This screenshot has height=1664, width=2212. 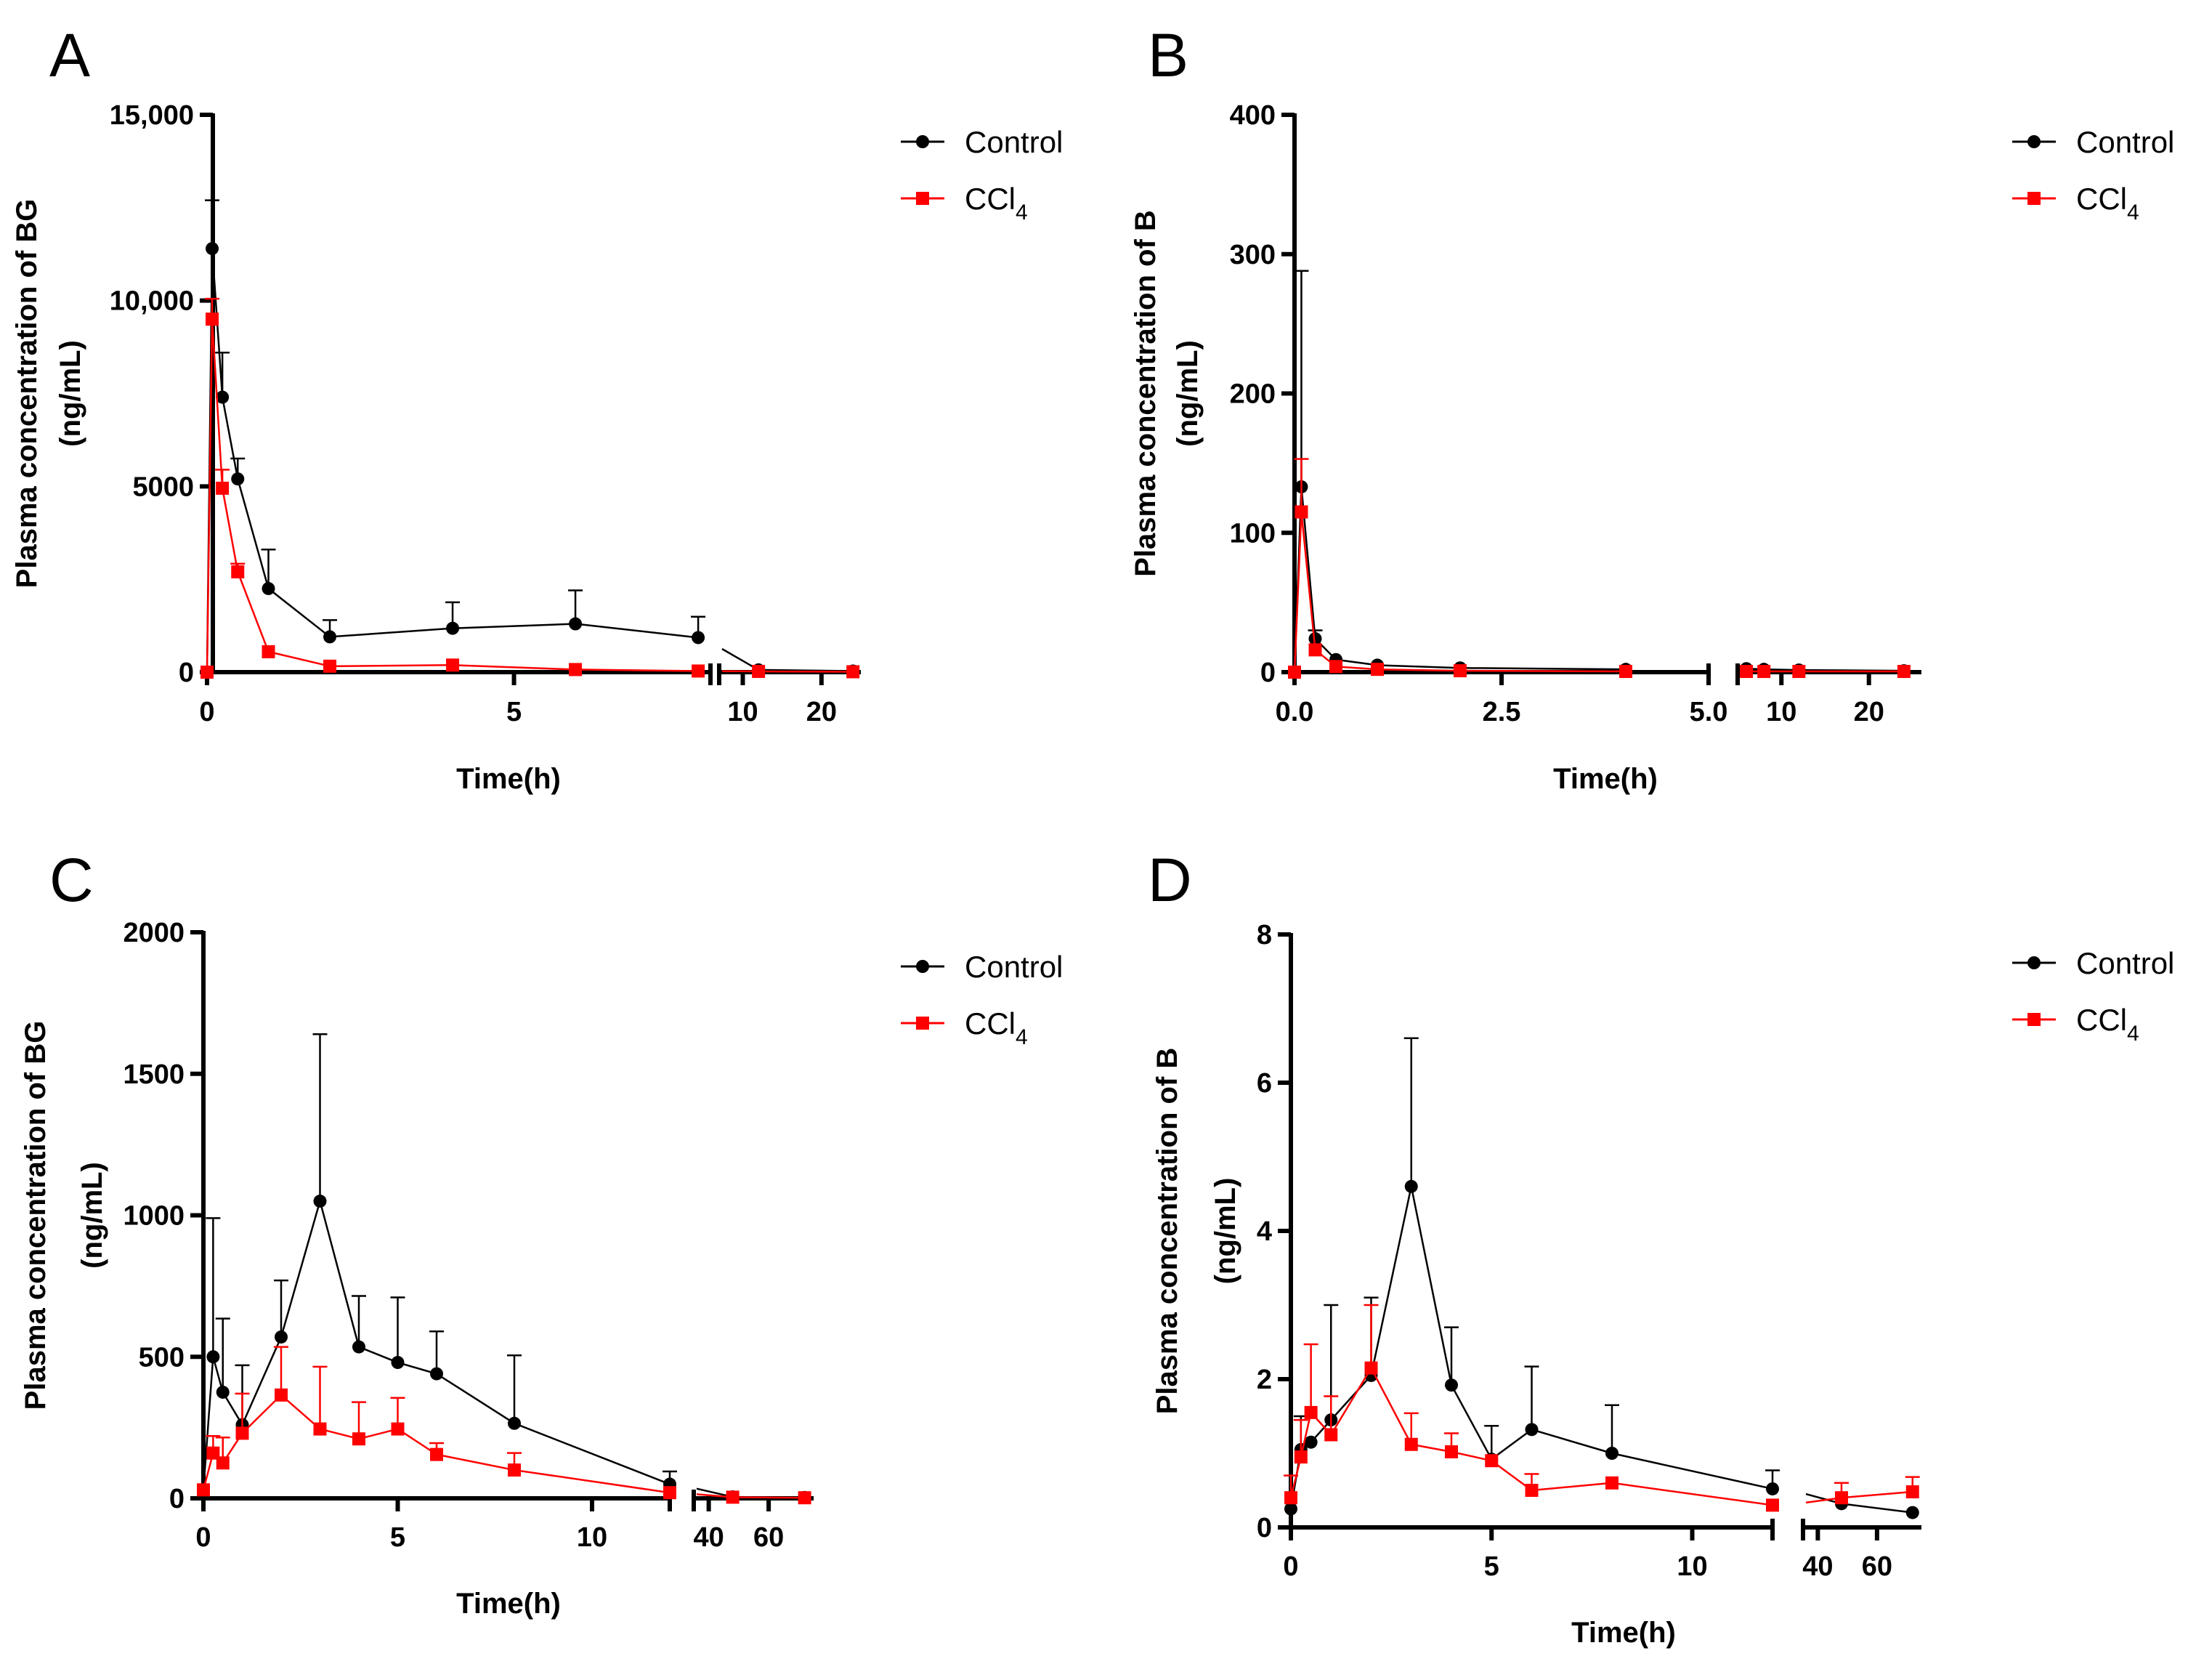 I want to click on y-tick-label: 500, so click(x=162, y=1357).